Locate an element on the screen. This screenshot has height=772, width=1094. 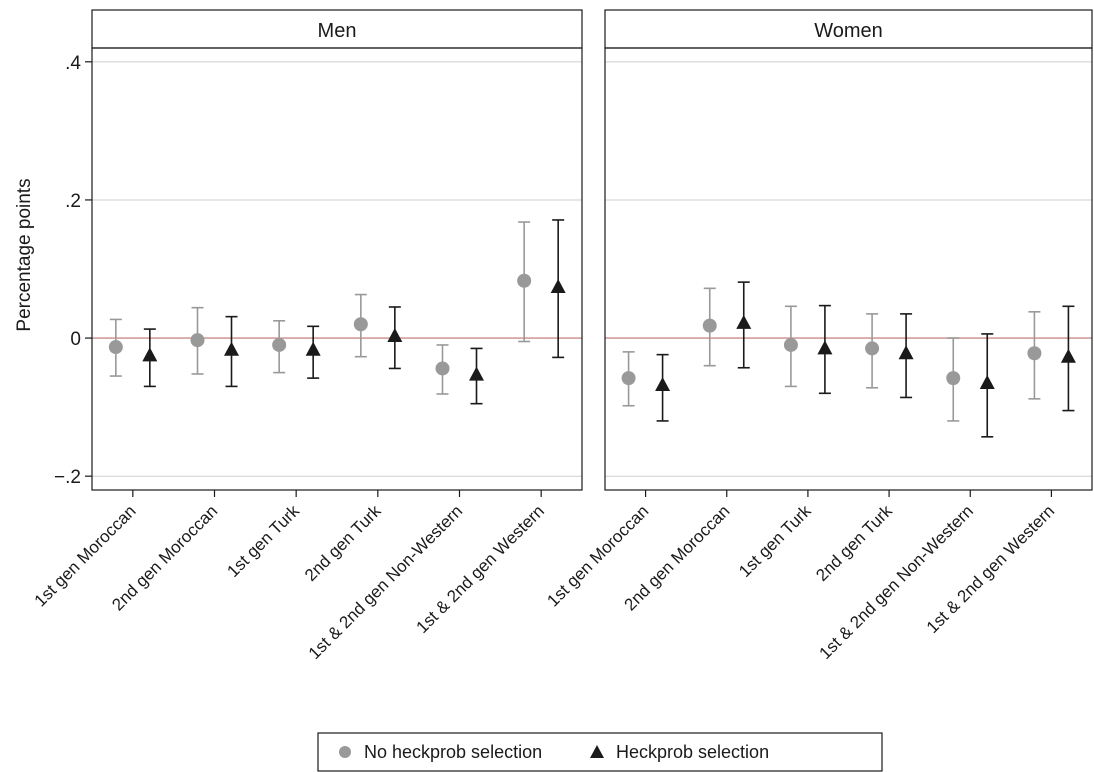
y-tick-label: .2 is located at coordinates (73, 201).